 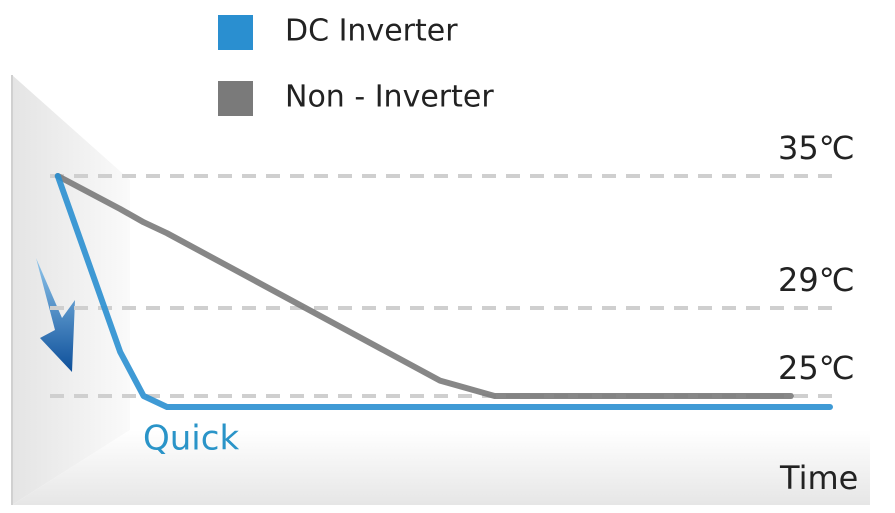 I want to click on legend-label: Non - Inverter, so click(x=389, y=97).